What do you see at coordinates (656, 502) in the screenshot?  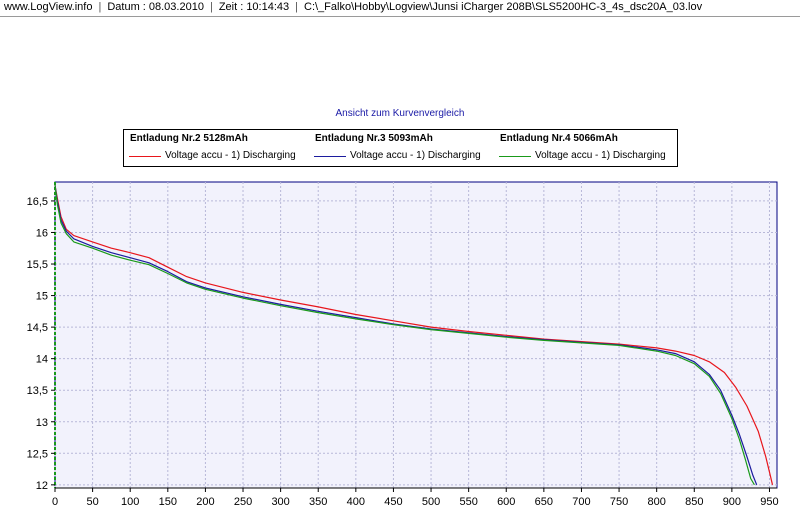 I see `x-tick-label: 800` at bounding box center [656, 502].